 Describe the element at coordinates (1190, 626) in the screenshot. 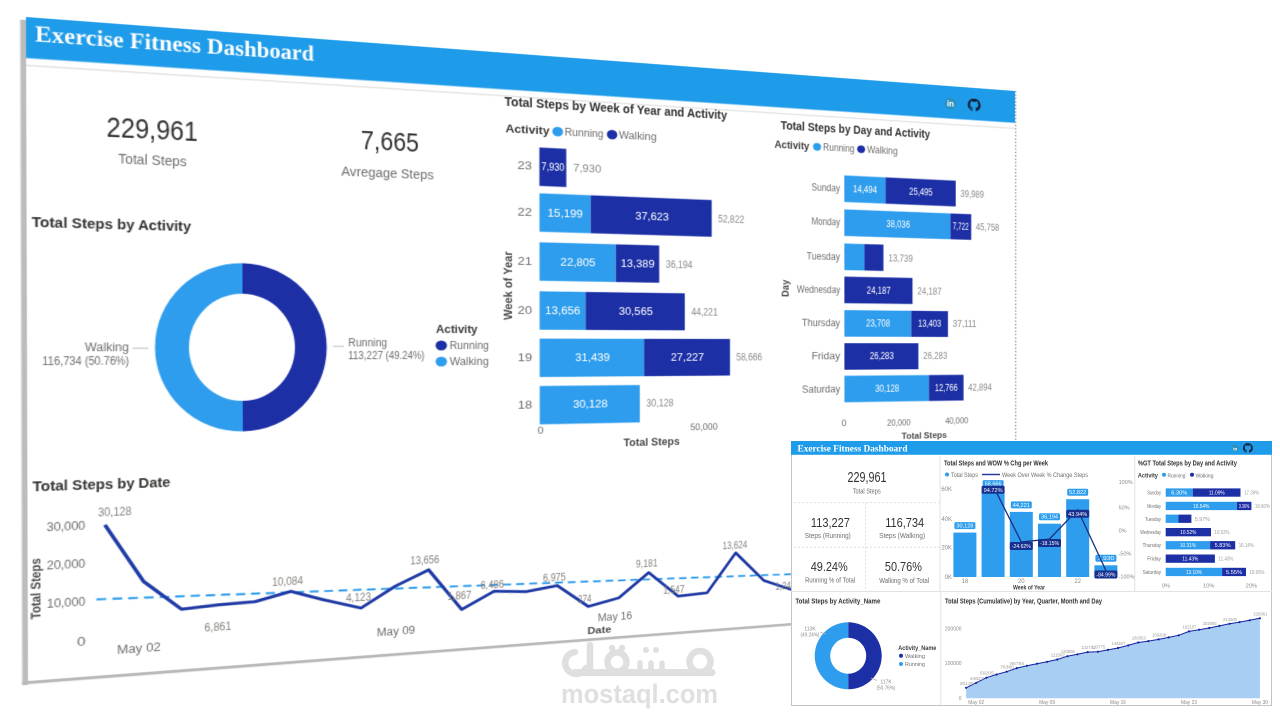

I see `svg-text: 192157` at that location.